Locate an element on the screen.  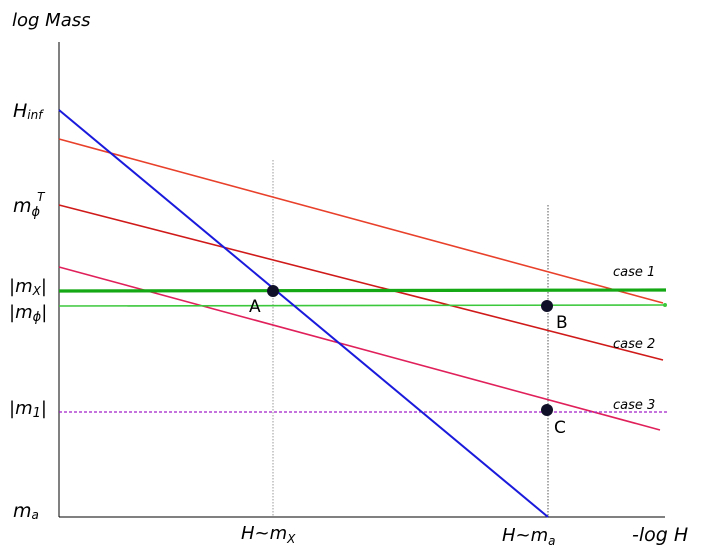
y-label-h-inf: Hinf is located at coordinates (28, 111).